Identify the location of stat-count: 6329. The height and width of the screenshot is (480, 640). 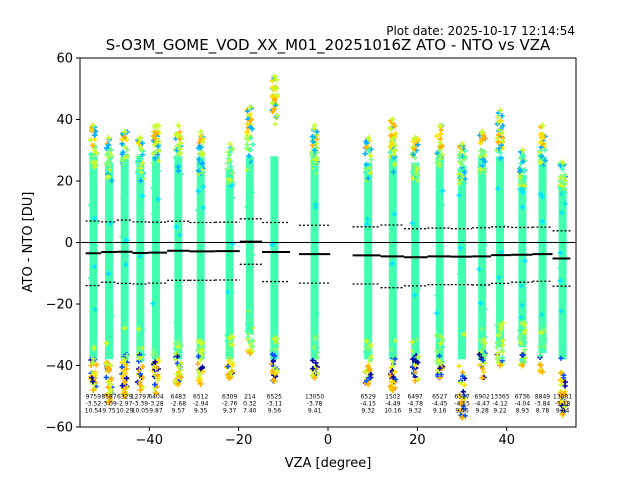
(124, 396).